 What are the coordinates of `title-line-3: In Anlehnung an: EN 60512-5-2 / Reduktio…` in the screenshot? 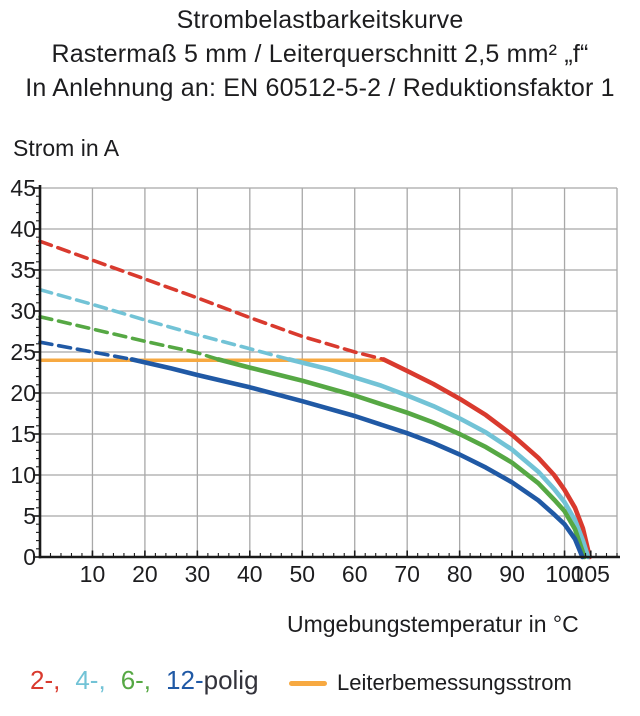 It's located at (320, 88).